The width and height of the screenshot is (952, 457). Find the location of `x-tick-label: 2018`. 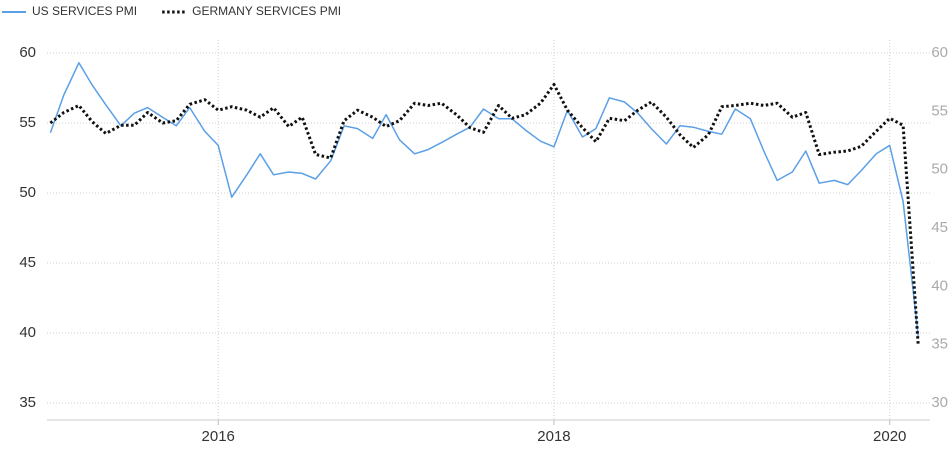

x-tick-label: 2018 is located at coordinates (553, 436).